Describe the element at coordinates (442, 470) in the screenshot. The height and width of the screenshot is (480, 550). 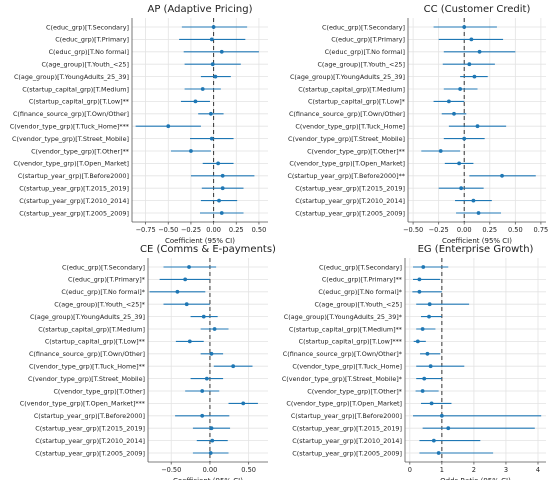
I see `x-tick-label: 1` at that location.